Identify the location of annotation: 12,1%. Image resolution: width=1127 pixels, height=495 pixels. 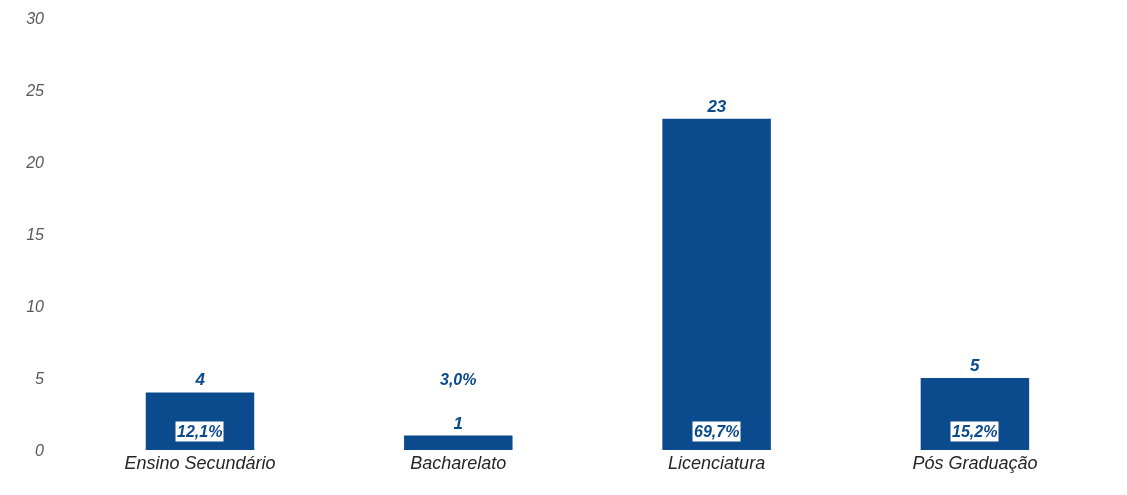
(200, 431).